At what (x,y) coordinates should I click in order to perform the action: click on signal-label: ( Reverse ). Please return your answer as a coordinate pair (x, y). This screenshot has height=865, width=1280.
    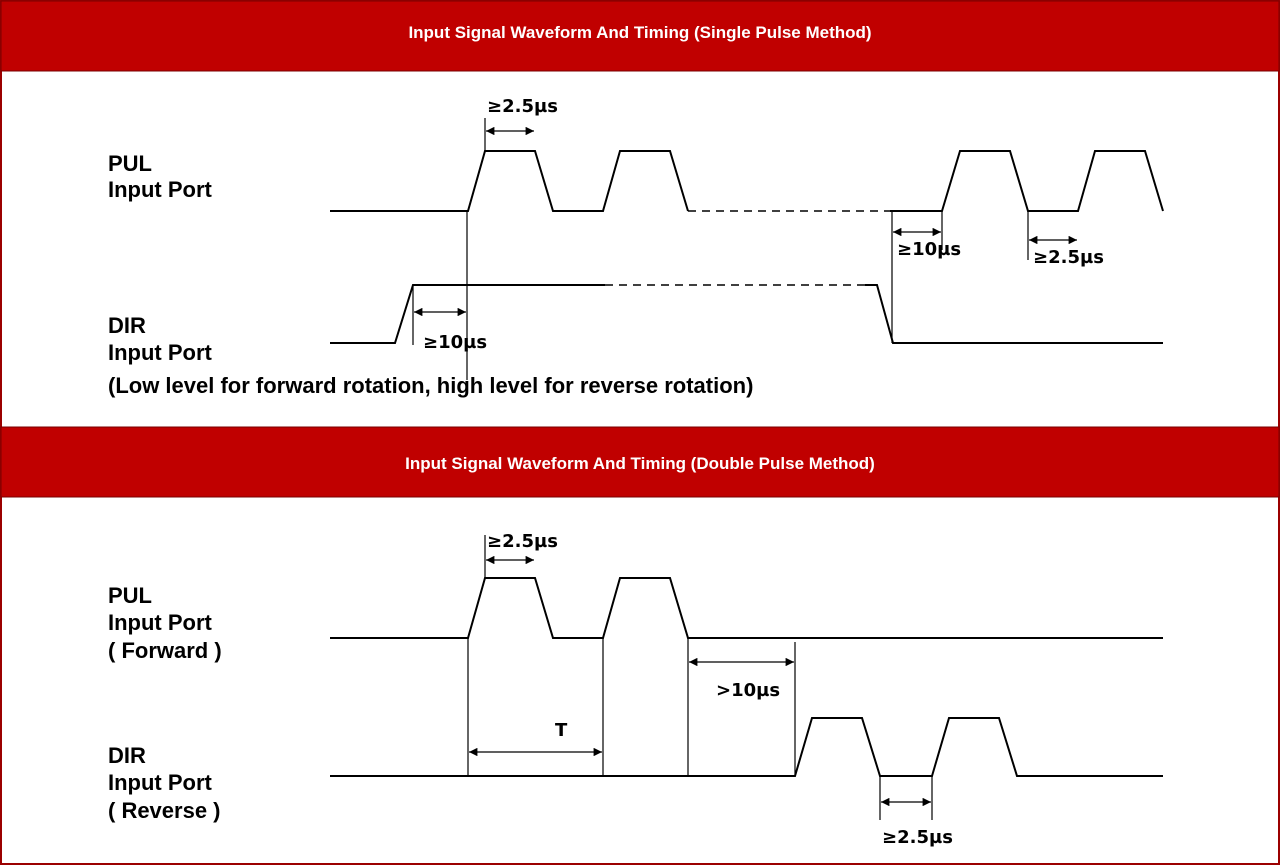
    Looking at the image, I should click on (164, 810).